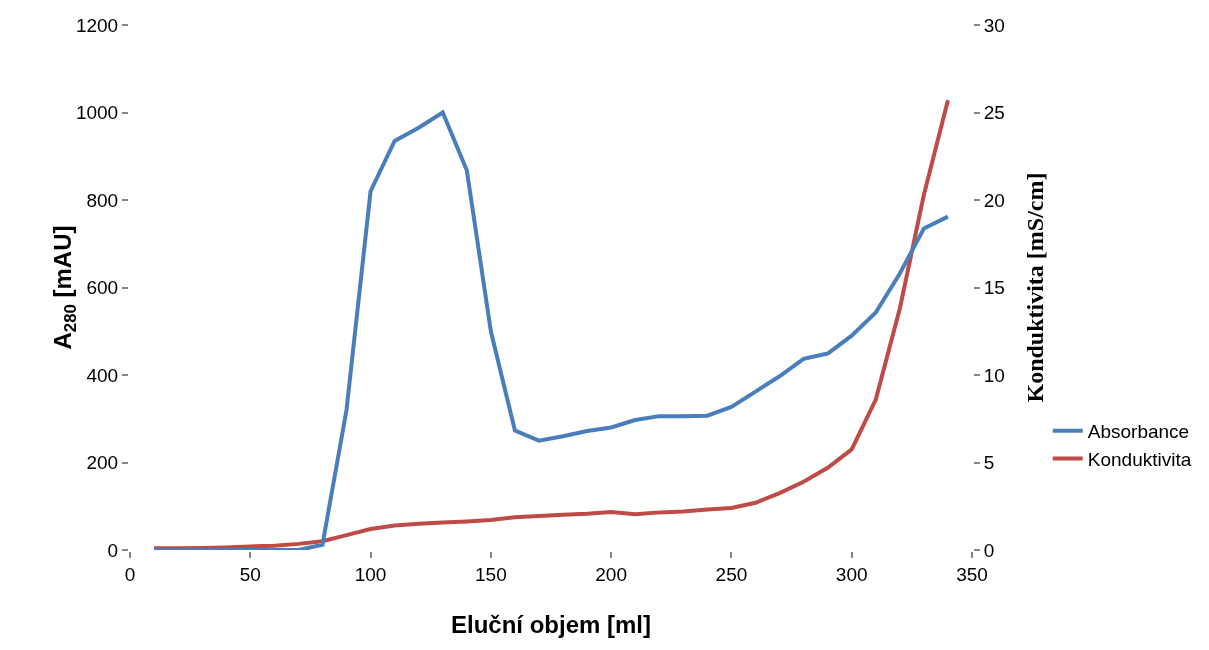  Describe the element at coordinates (994, 375) in the screenshot. I see `y2-tick-label: 10` at that location.